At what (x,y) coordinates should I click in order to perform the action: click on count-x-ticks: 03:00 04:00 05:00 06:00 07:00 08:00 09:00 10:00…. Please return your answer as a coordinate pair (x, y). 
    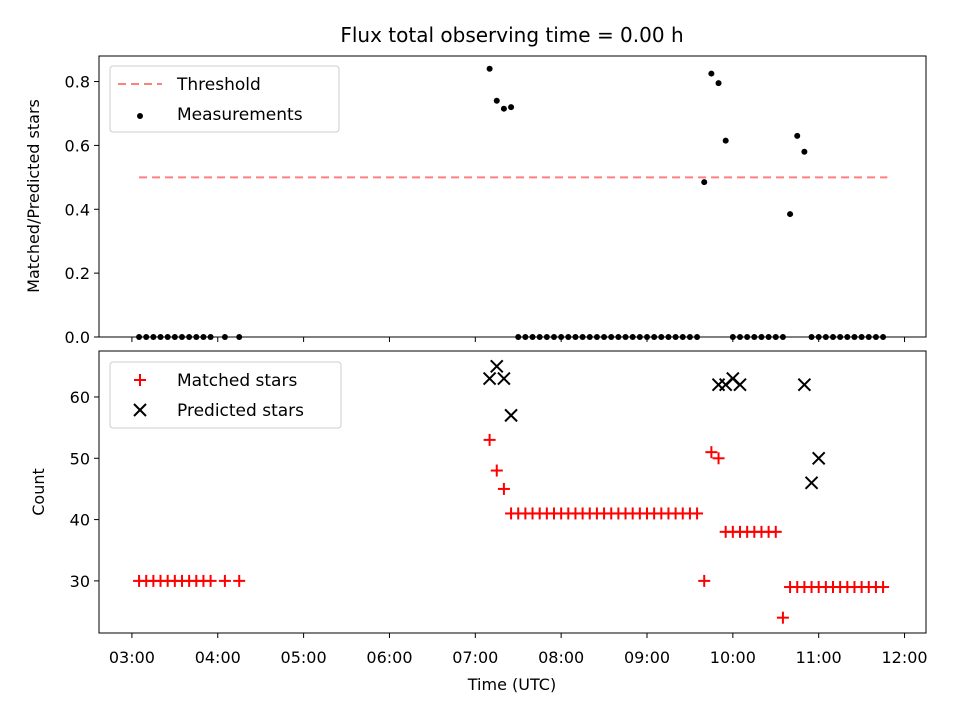
    Looking at the image, I should click on (518, 650).